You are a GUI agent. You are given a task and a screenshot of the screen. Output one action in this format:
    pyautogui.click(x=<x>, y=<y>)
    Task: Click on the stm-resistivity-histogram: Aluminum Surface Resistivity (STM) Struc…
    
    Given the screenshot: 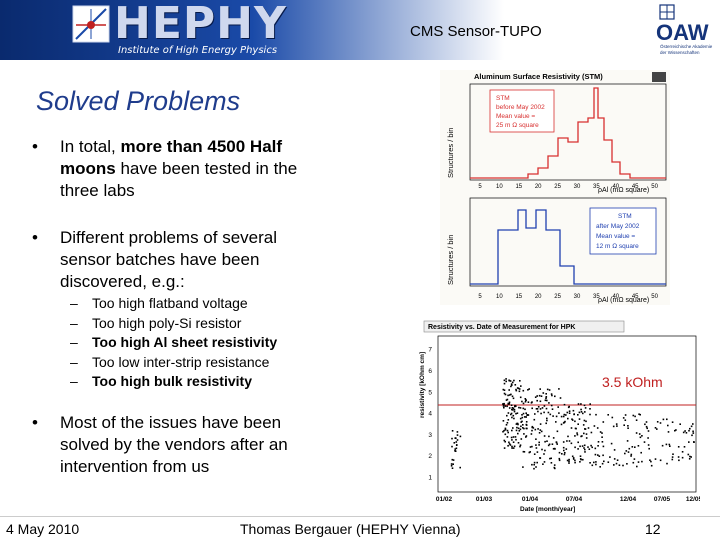 What is the action you would take?
    pyautogui.click(x=555, y=187)
    